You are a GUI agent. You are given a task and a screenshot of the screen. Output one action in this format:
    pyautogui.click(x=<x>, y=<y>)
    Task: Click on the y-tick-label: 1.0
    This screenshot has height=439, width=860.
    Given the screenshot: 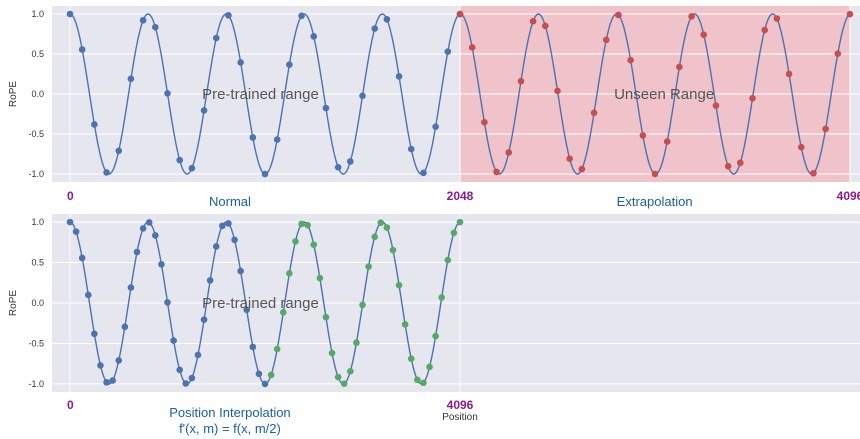 What is the action you would take?
    pyautogui.click(x=37, y=222)
    